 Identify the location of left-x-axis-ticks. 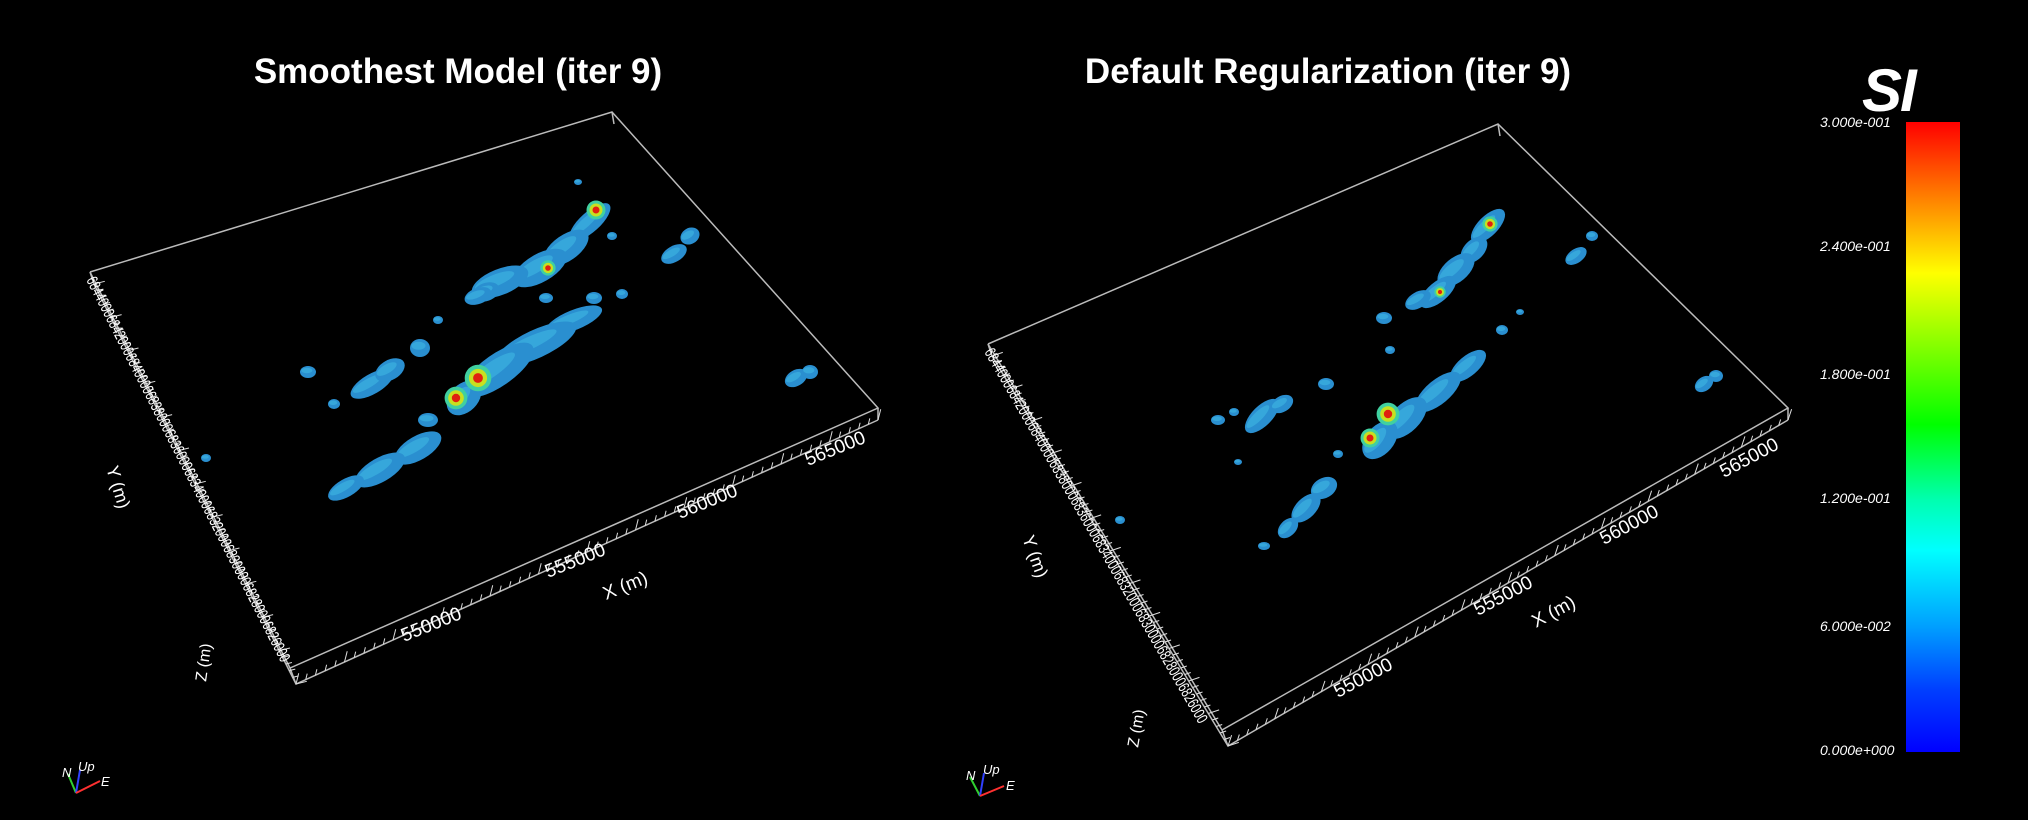
(588, 547).